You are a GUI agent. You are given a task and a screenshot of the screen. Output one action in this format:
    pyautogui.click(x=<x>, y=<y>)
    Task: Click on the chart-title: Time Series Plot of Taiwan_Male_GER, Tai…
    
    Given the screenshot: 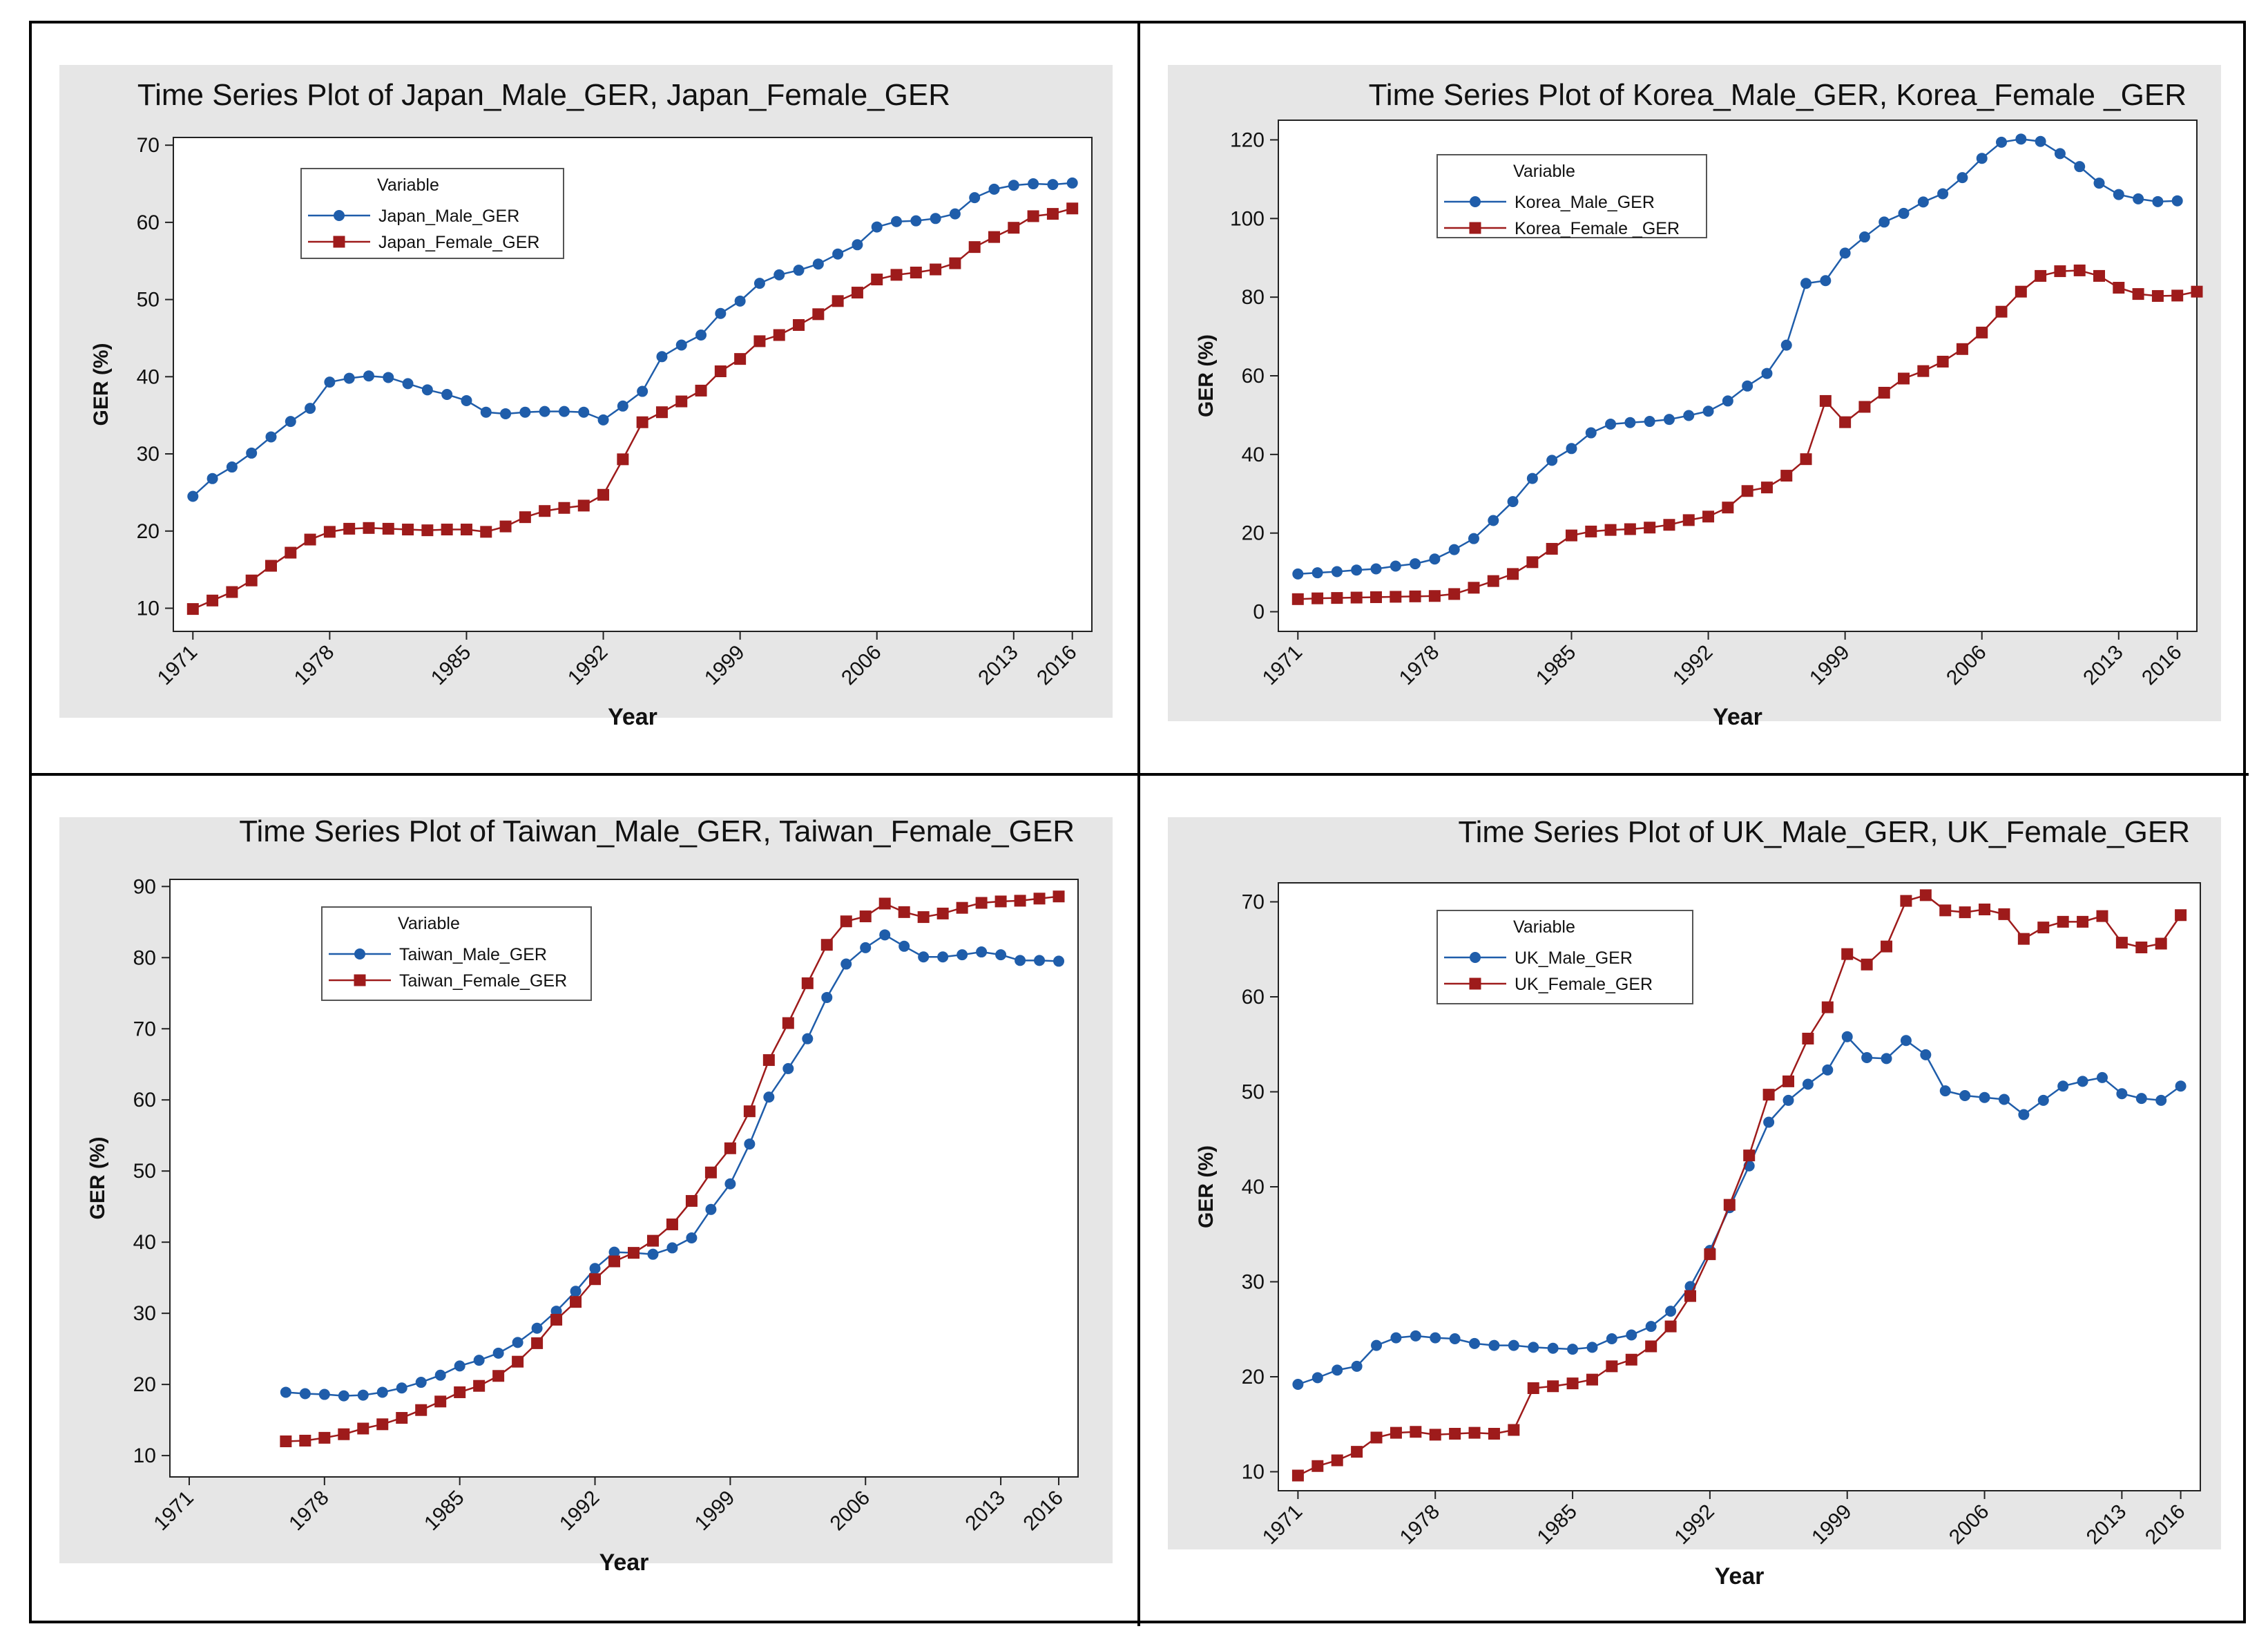 What is the action you would take?
    pyautogui.click(x=657, y=831)
    